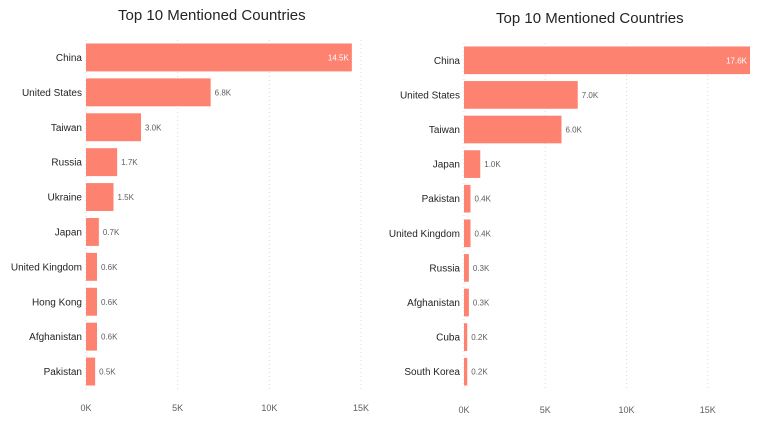 The width and height of the screenshot is (768, 421). What do you see at coordinates (432, 372) in the screenshot?
I see `category-label: South Korea` at bounding box center [432, 372].